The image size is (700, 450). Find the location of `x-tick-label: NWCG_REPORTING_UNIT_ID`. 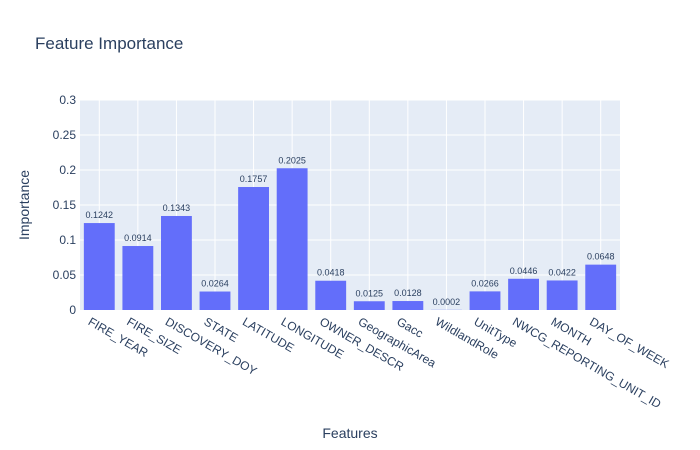

x-tick-label: NWCG_REPORTING_UNIT_ID is located at coordinates (587, 362).